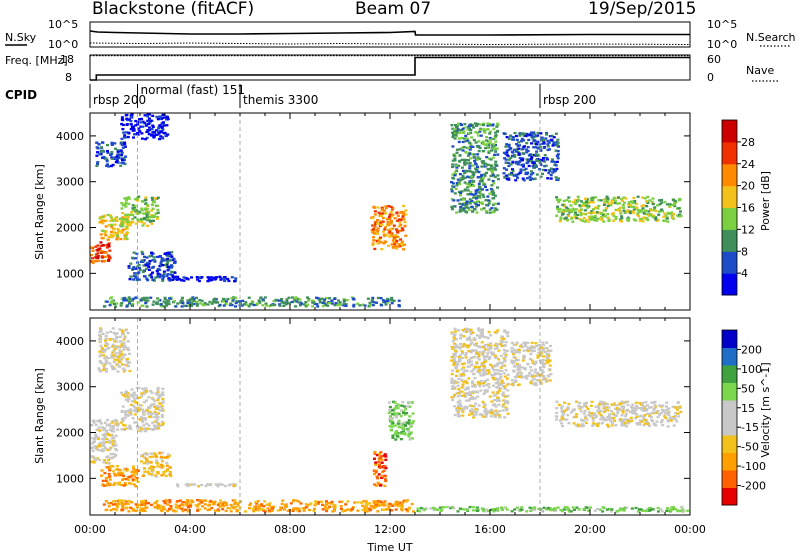  What do you see at coordinates (68, 77) in the screenshot?
I see `freq-tick-bottom: 8` at bounding box center [68, 77].